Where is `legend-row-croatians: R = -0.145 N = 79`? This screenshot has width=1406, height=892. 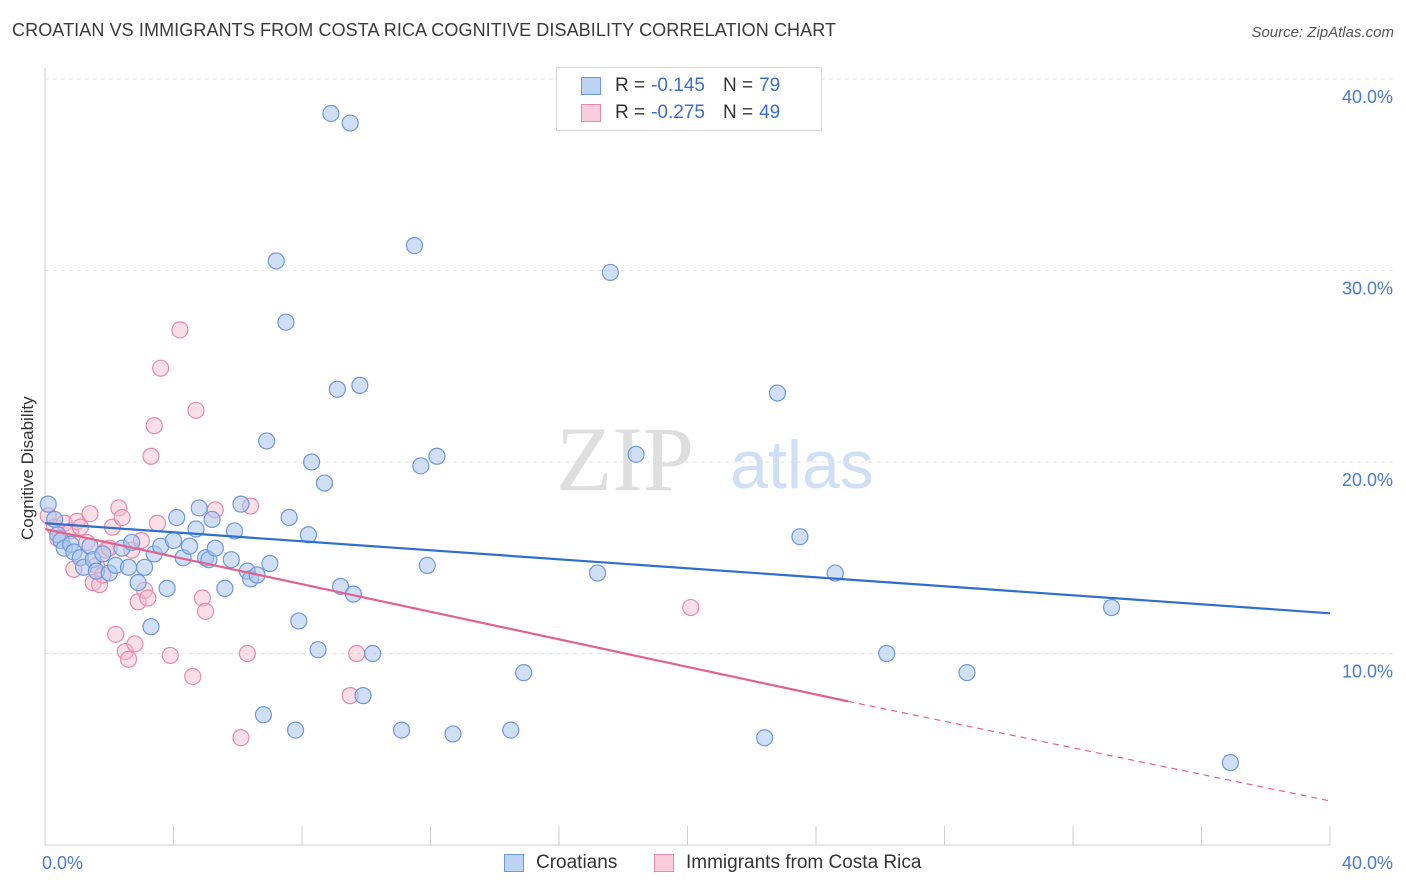
legend-row-croatians: R = -0.145 N = 79 is located at coordinates (680, 86).